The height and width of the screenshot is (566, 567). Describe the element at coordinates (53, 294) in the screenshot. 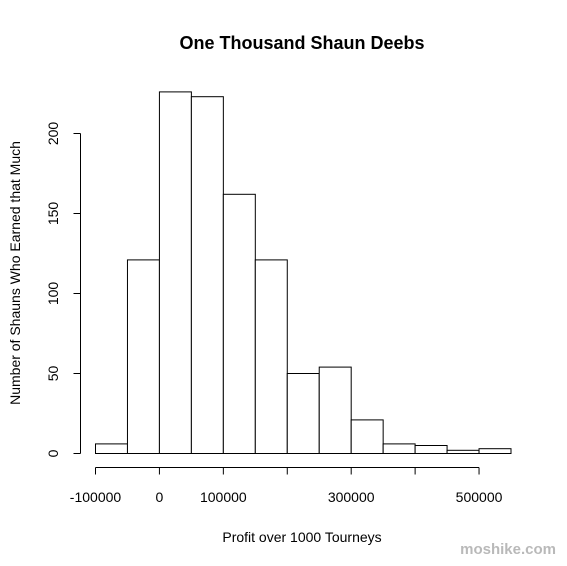

I see `y-tick-label: 100` at that location.